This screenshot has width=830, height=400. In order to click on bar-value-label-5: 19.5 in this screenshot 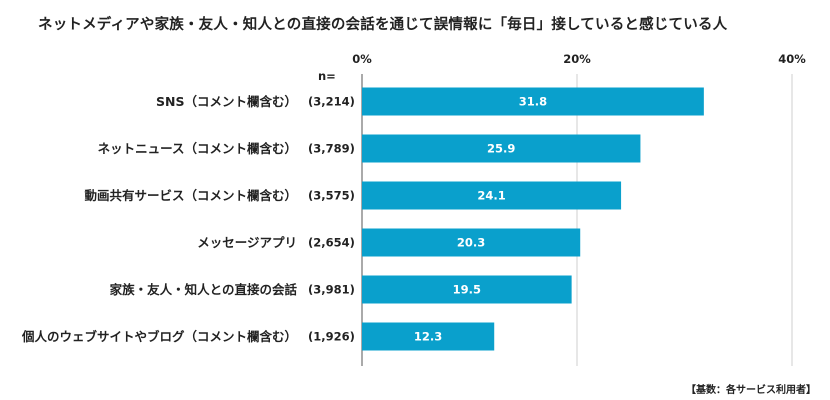, I will do `click(467, 290)`.